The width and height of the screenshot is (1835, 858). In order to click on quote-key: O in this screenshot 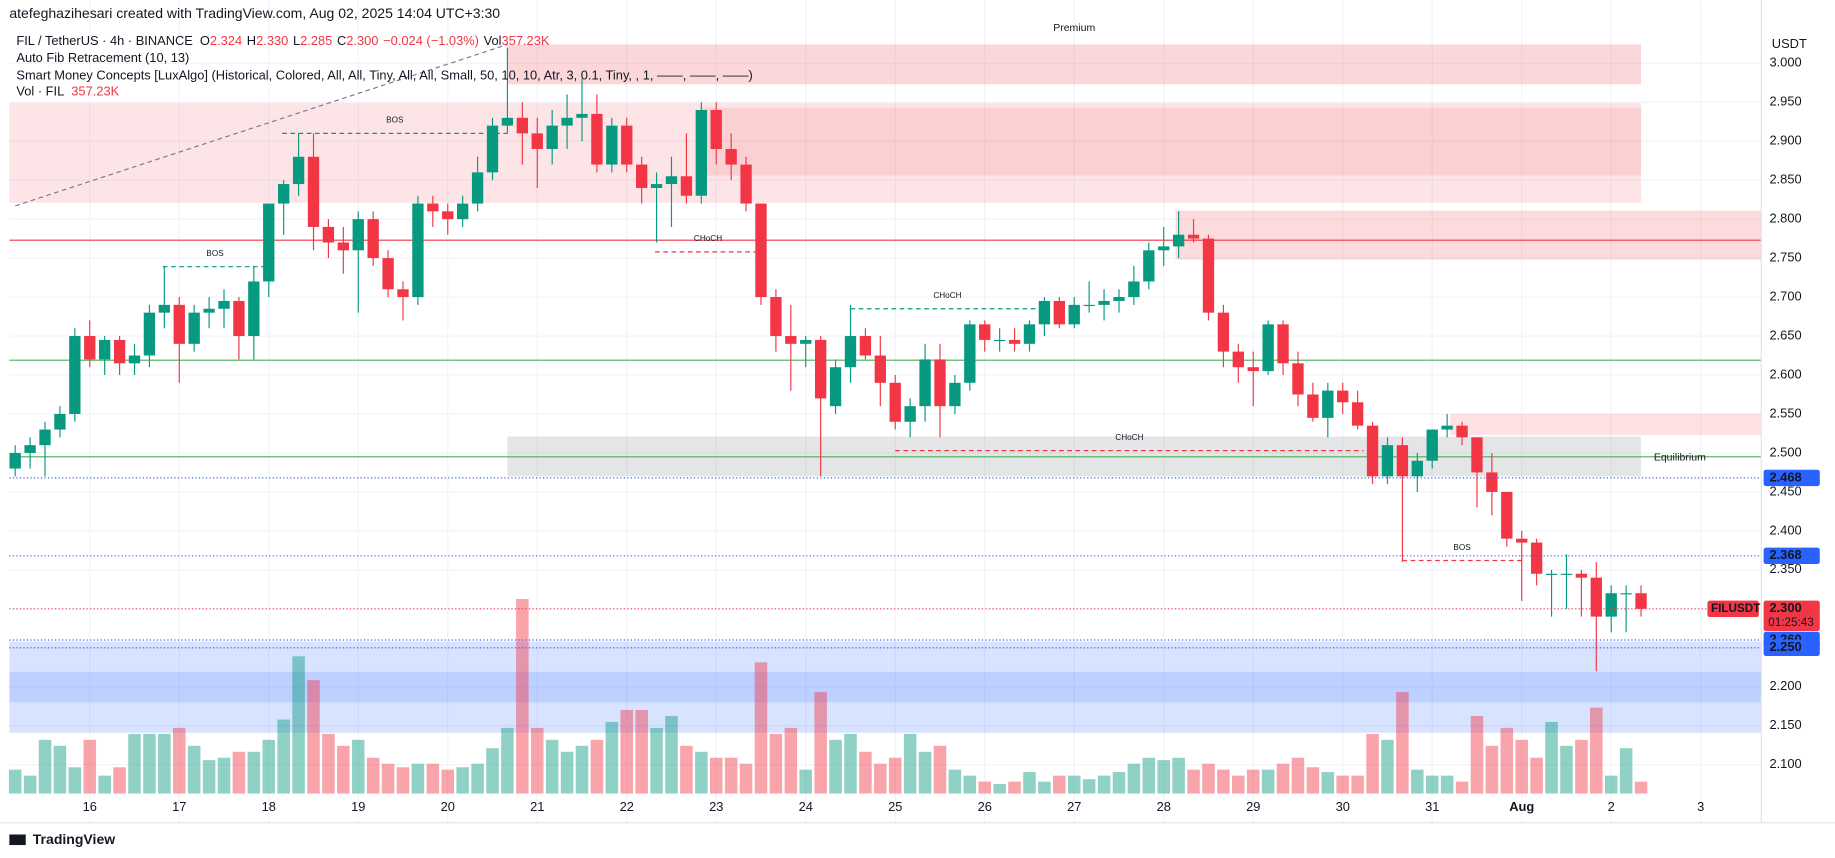, I will do `click(205, 41)`.